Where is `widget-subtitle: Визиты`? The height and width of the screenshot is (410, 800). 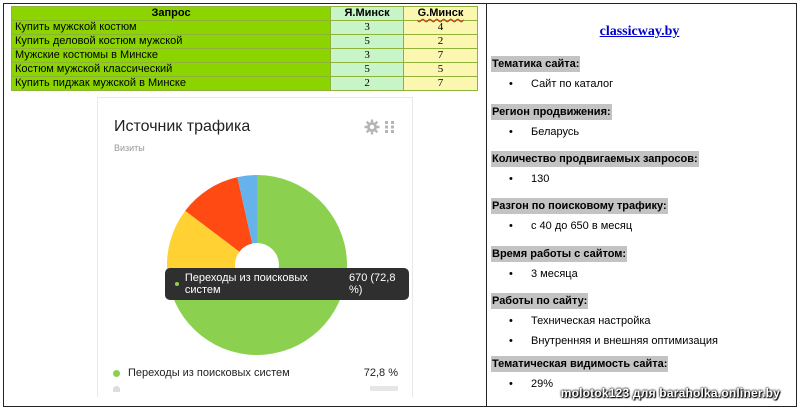
widget-subtitle: Визиты is located at coordinates (129, 148).